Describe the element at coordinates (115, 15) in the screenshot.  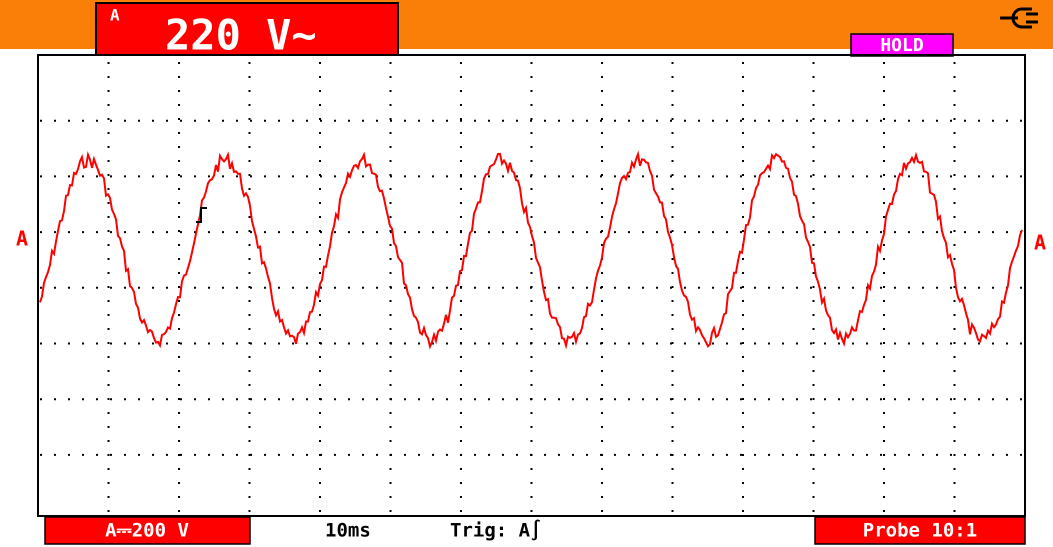
I see `channel-label: A` at that location.